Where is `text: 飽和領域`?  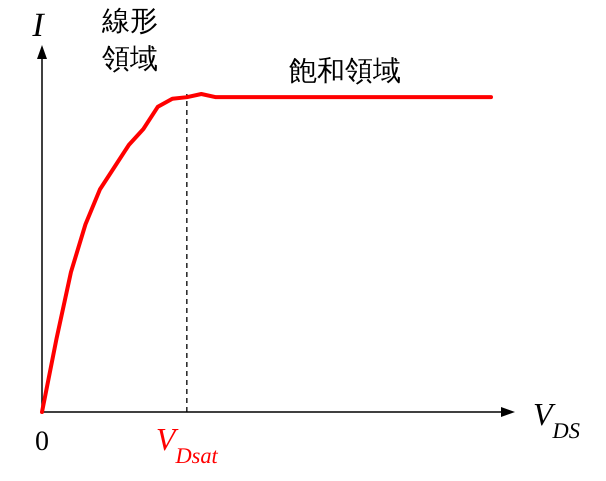 text: 飽和領域 is located at coordinates (345, 70).